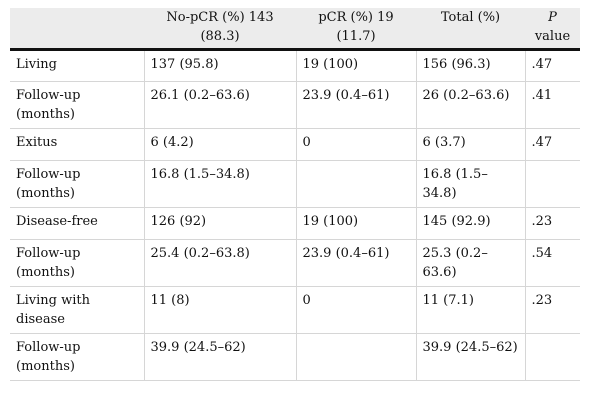  I want to click on header-p-rest: value, so click(552, 36).